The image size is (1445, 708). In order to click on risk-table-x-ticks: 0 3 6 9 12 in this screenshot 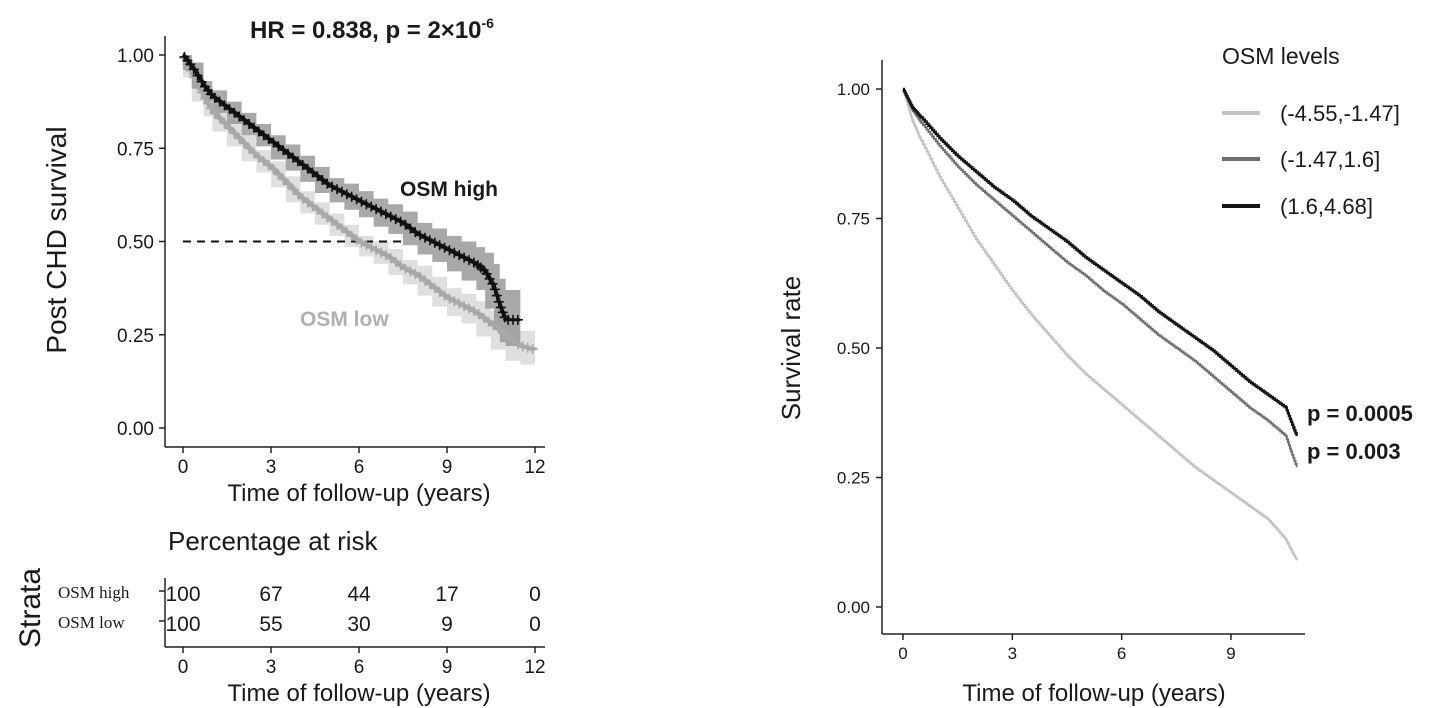, I will do `click(362, 662)`.